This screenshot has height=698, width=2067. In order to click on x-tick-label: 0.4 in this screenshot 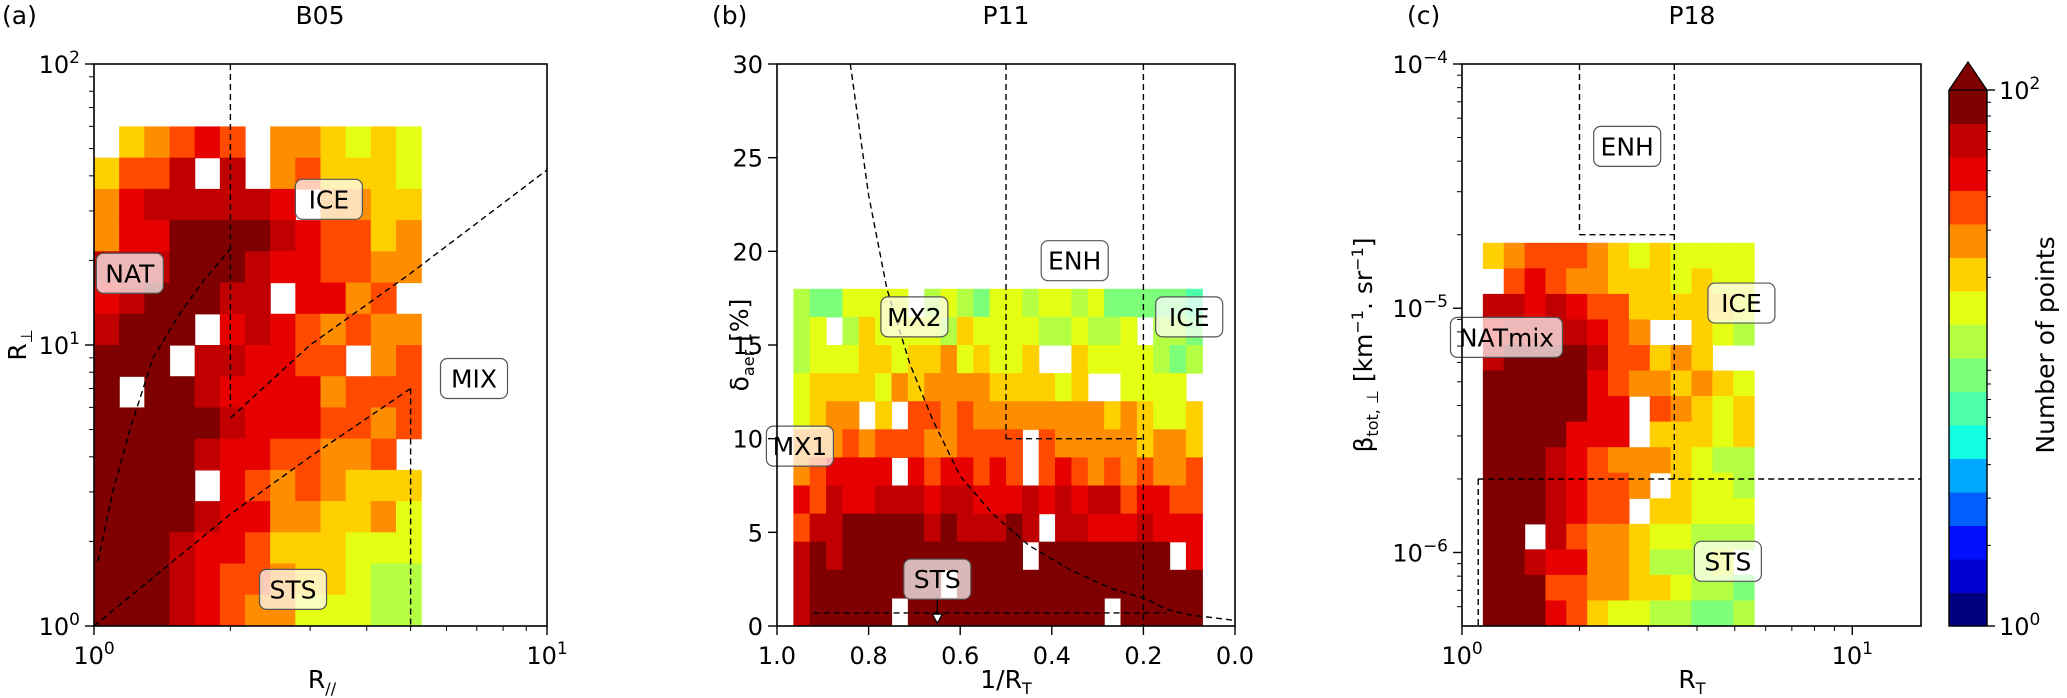, I will do `click(1052, 656)`.